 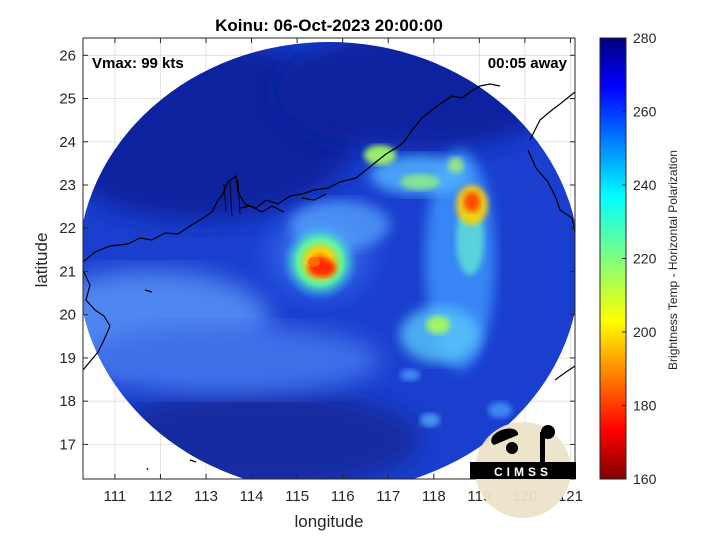 What do you see at coordinates (67, 444) in the screenshot?
I see `y-tick-label: 17` at bounding box center [67, 444].